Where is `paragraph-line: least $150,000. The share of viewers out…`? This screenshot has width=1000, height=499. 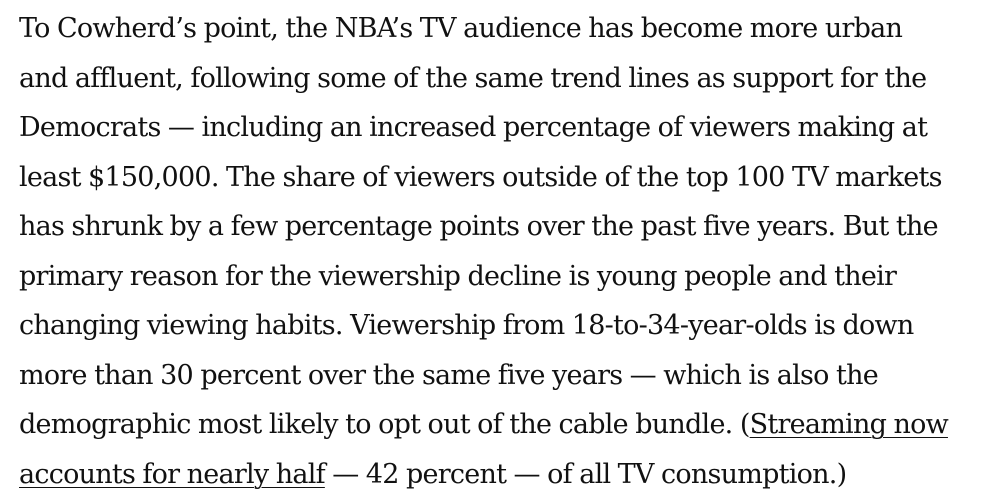 paragraph-line: least $150,000. The share of viewers out… is located at coordinates (507, 178).